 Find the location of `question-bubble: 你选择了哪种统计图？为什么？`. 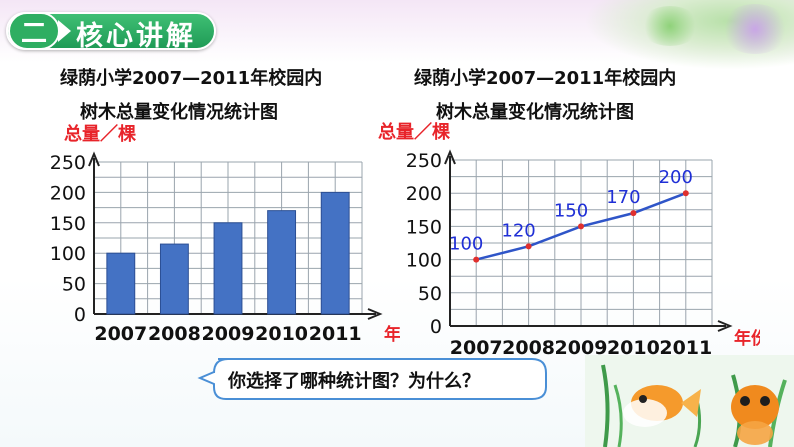

question-bubble: 你选择了哪种统计图？为什么？ is located at coordinates (374, 379).